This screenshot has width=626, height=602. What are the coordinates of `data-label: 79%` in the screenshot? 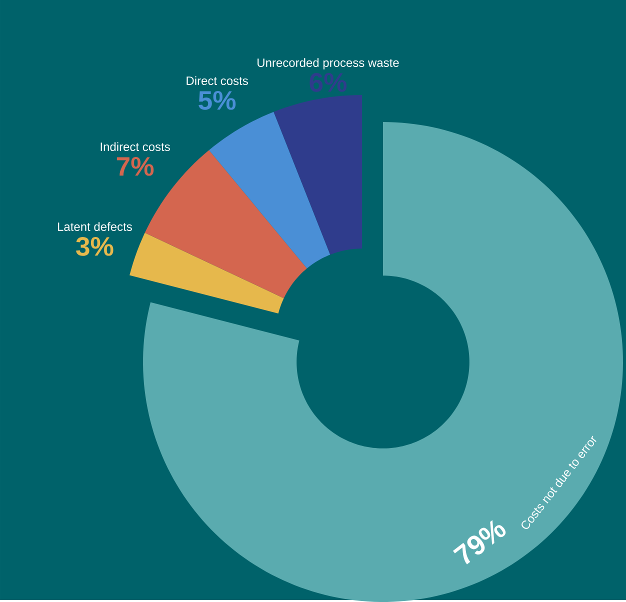 It's located at (479, 542).